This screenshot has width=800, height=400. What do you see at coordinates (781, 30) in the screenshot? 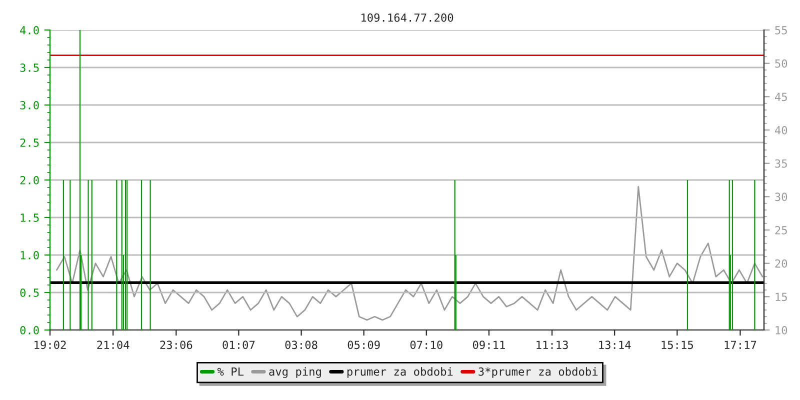
I see `y2-tick-label: 55` at bounding box center [781, 30].